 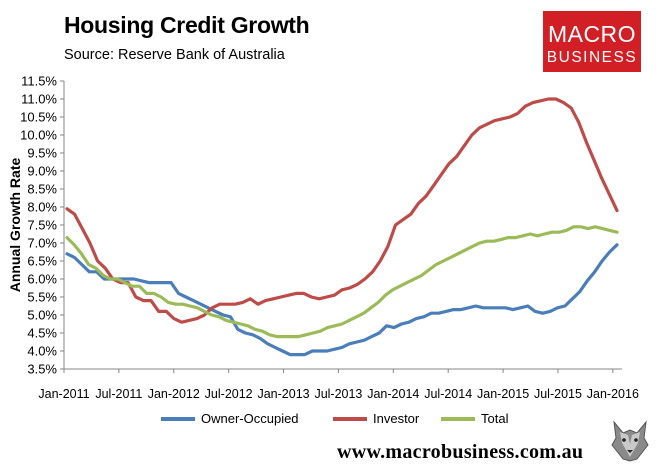 What do you see at coordinates (613, 394) in the screenshot?
I see `x-tick-label: Jan-2016` at bounding box center [613, 394].